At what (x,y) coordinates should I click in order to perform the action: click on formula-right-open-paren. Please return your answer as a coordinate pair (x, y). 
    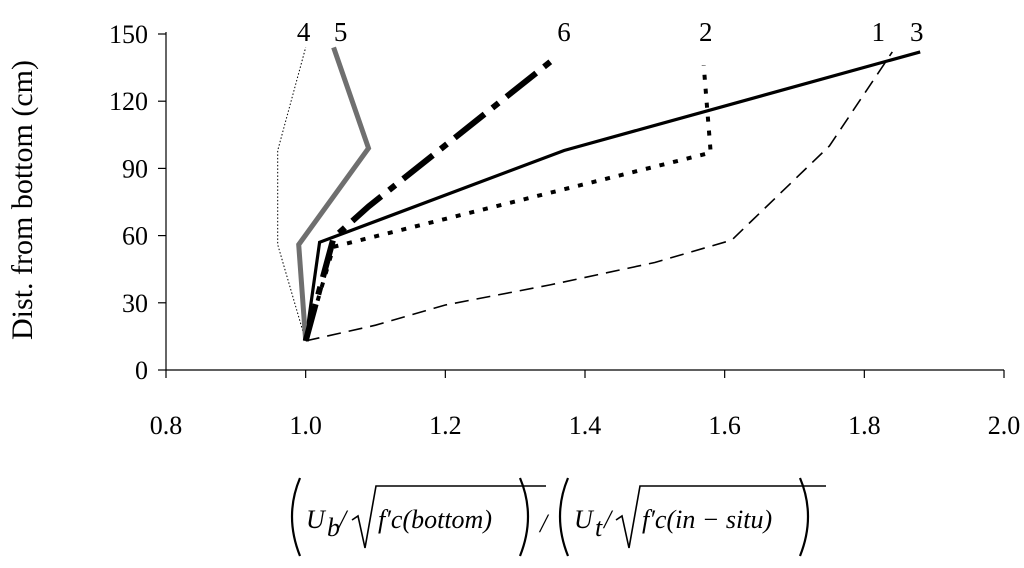
    Looking at the image, I should click on (564, 517).